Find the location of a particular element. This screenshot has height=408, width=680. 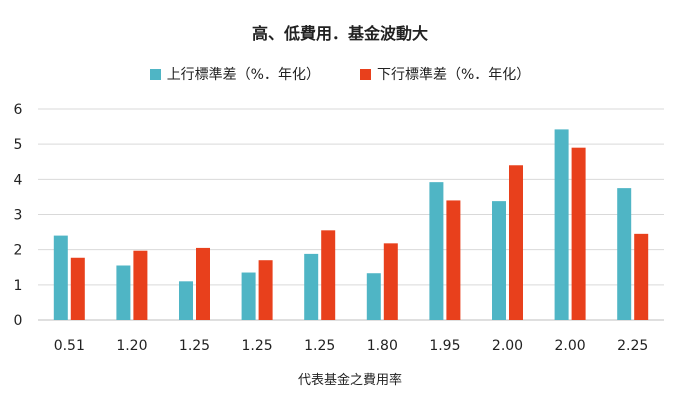

y-tick-label: 6 is located at coordinates (18, 110).